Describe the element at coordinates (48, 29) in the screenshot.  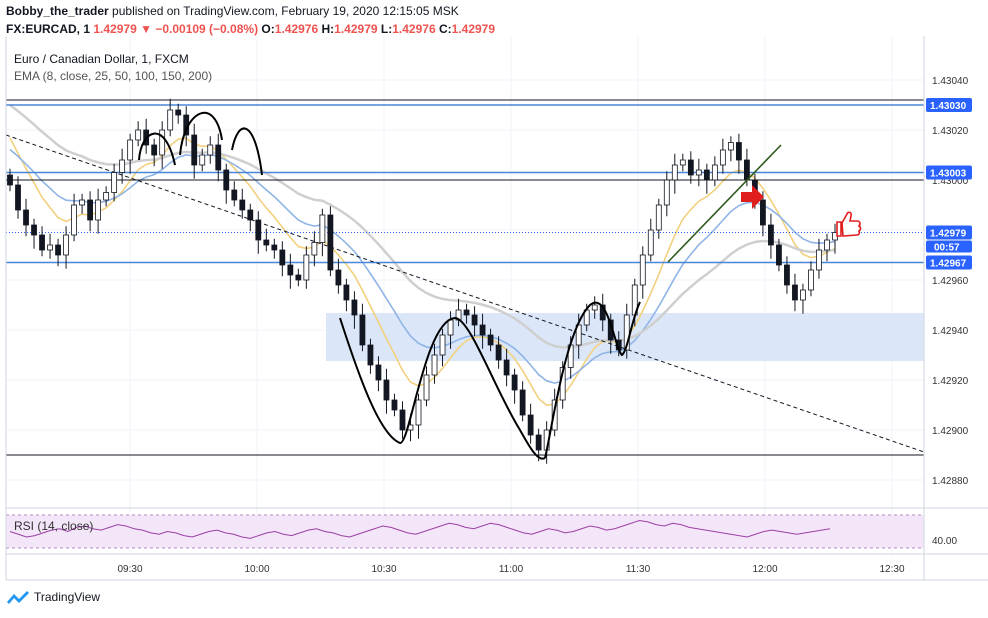
I see `symbol-label: FX:EURCAD, 1` at that location.